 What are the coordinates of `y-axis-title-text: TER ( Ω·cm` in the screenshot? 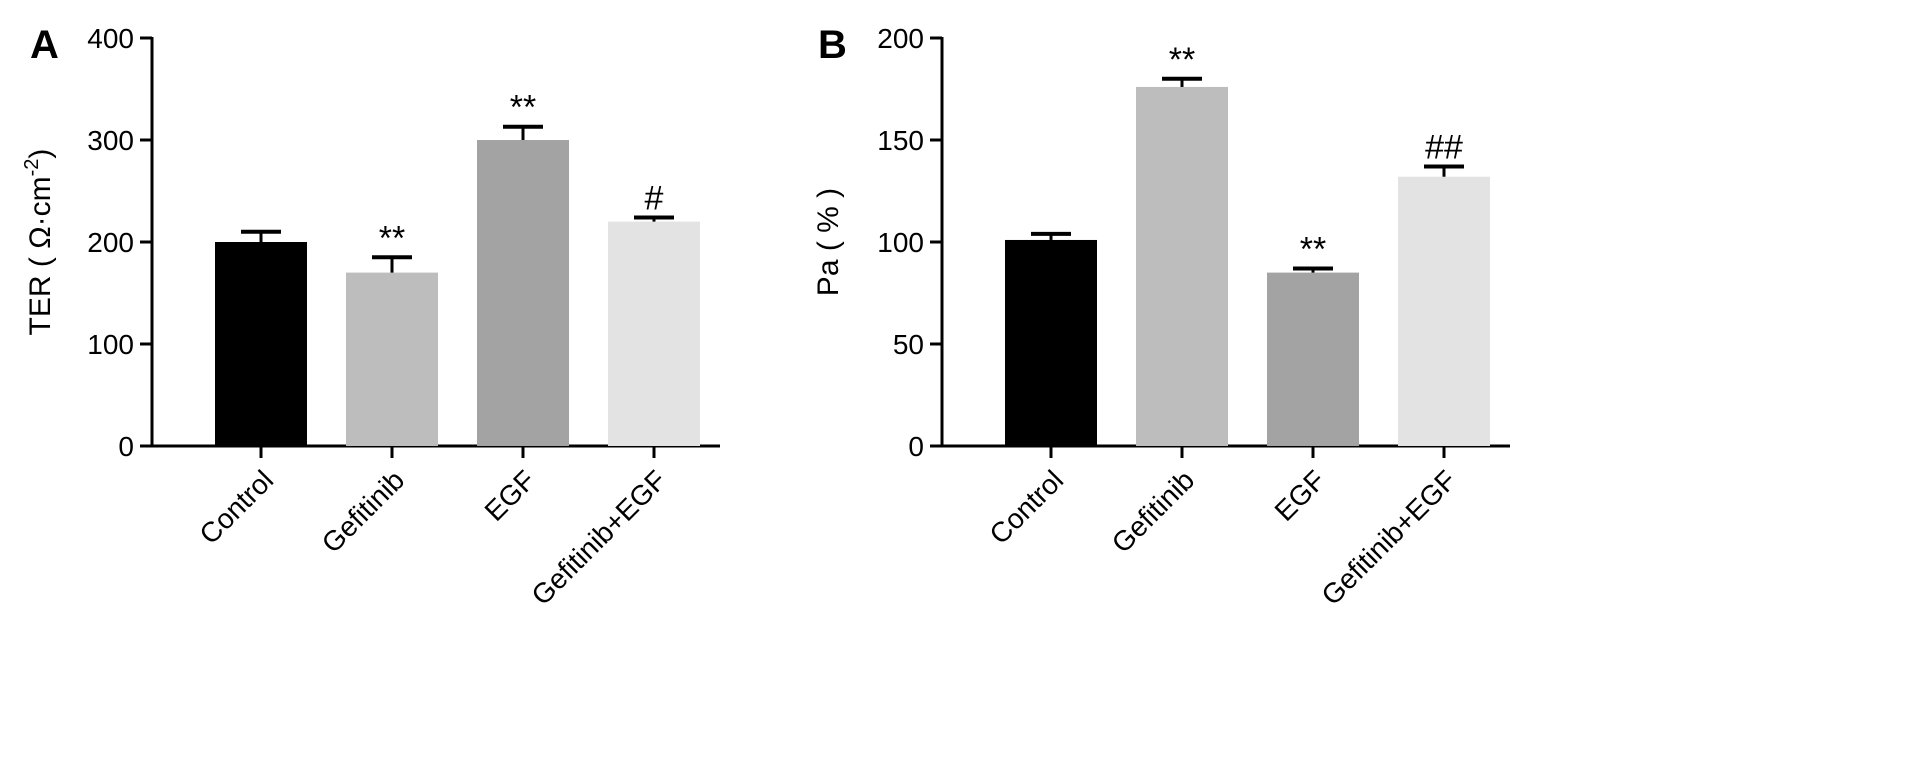 It's located at (40, 255).